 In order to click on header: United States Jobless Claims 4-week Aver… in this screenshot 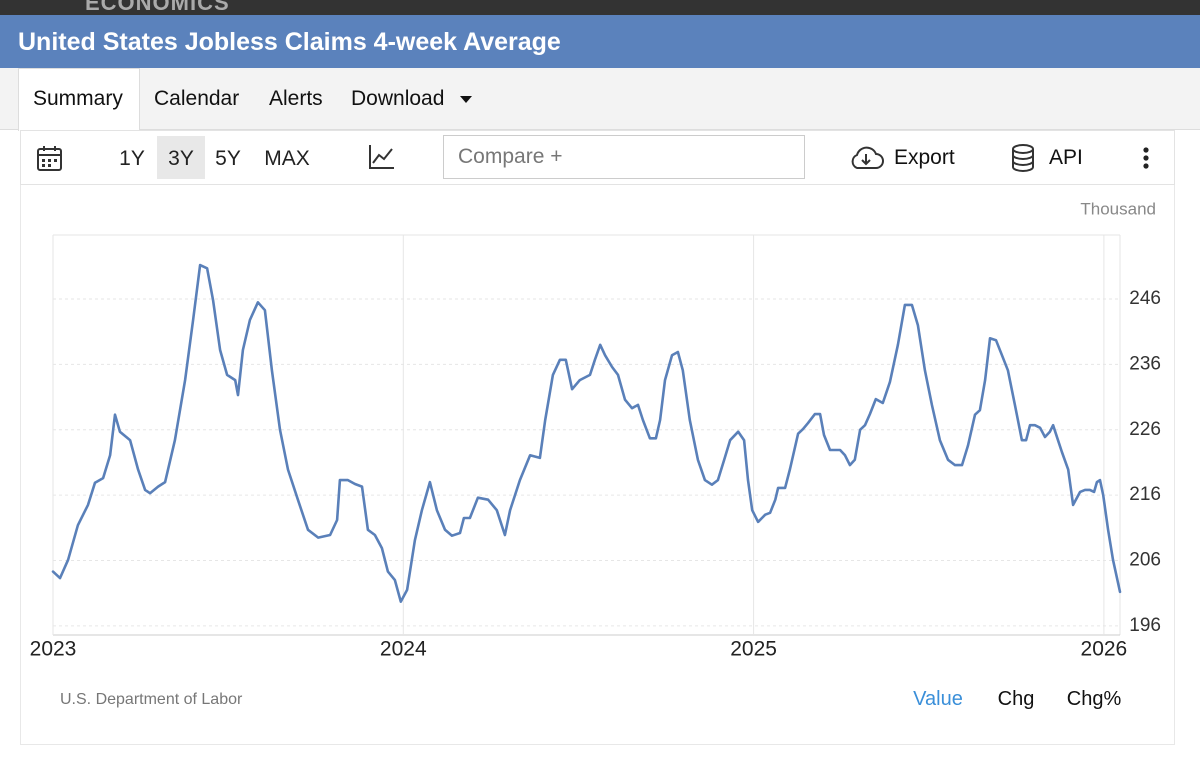, I will do `click(600, 41)`.